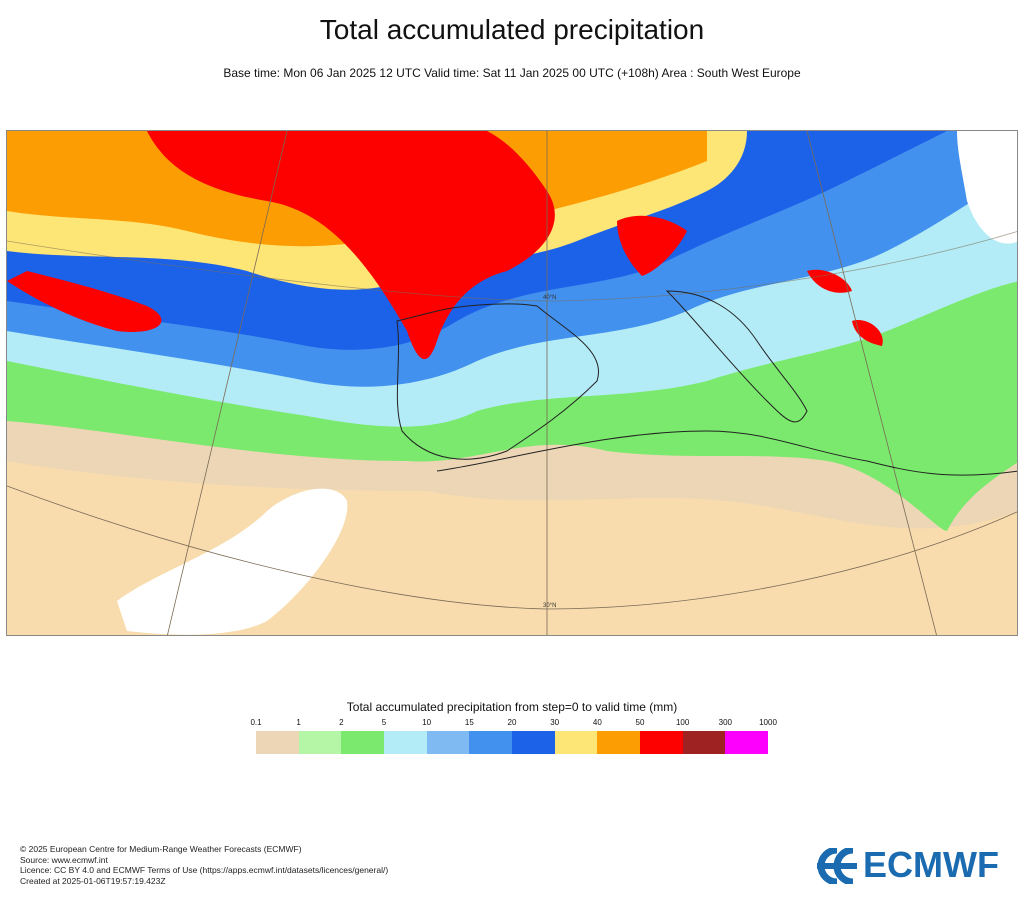 This screenshot has width=1024, height=922. Describe the element at coordinates (232, 561) in the screenshot. I see `dry-area-southwest` at that location.